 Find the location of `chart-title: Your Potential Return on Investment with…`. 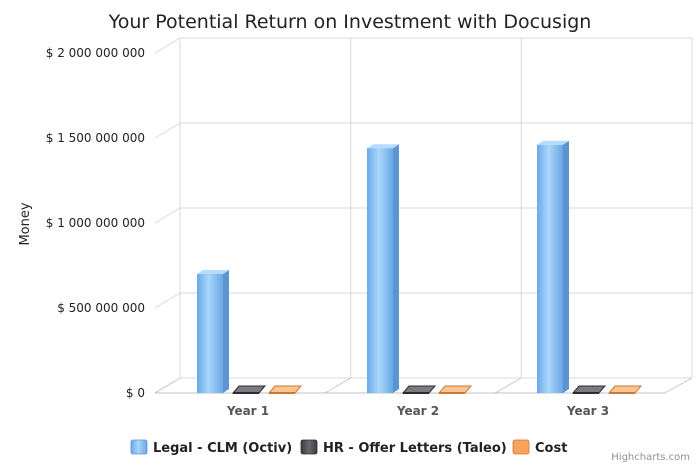

chart-title: Your Potential Return on Investment with… is located at coordinates (350, 22).